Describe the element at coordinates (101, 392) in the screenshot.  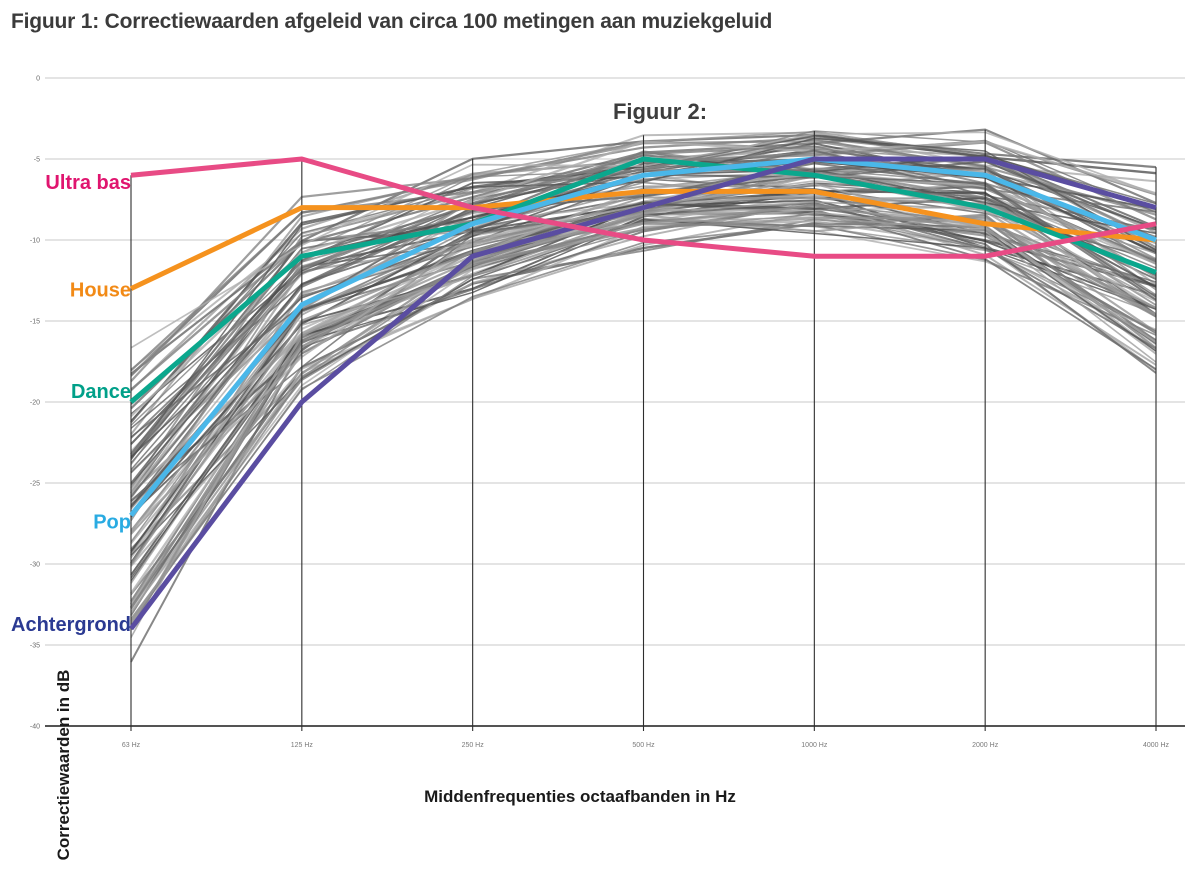
I see `legend-label-dance: Dance` at that location.